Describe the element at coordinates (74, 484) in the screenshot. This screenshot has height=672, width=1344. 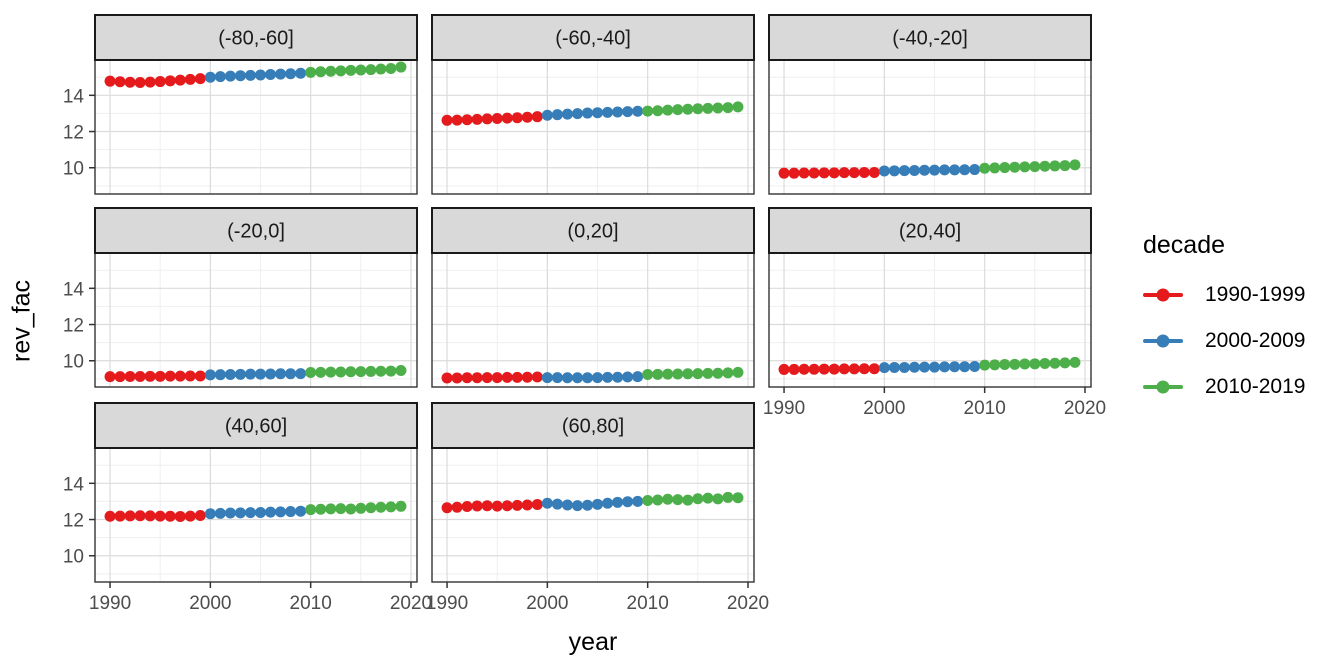
I see `y-tick-label: 14` at that location.